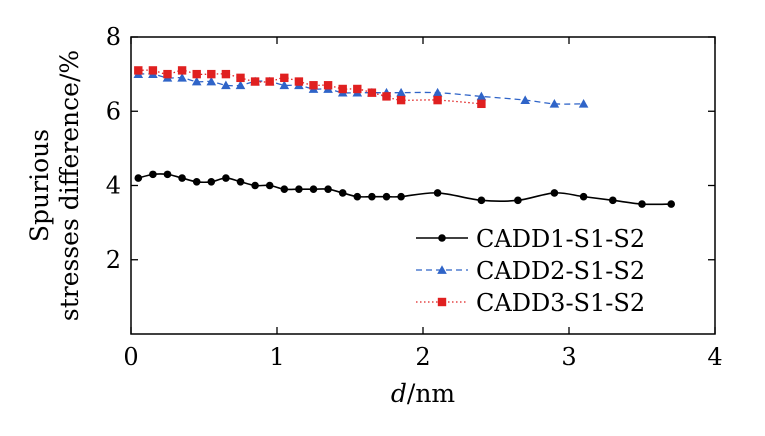 This screenshot has height=436, width=765. Describe the element at coordinates (560, 303) in the screenshot. I see `legend-label-3: CADD3-S1-S2` at that location.